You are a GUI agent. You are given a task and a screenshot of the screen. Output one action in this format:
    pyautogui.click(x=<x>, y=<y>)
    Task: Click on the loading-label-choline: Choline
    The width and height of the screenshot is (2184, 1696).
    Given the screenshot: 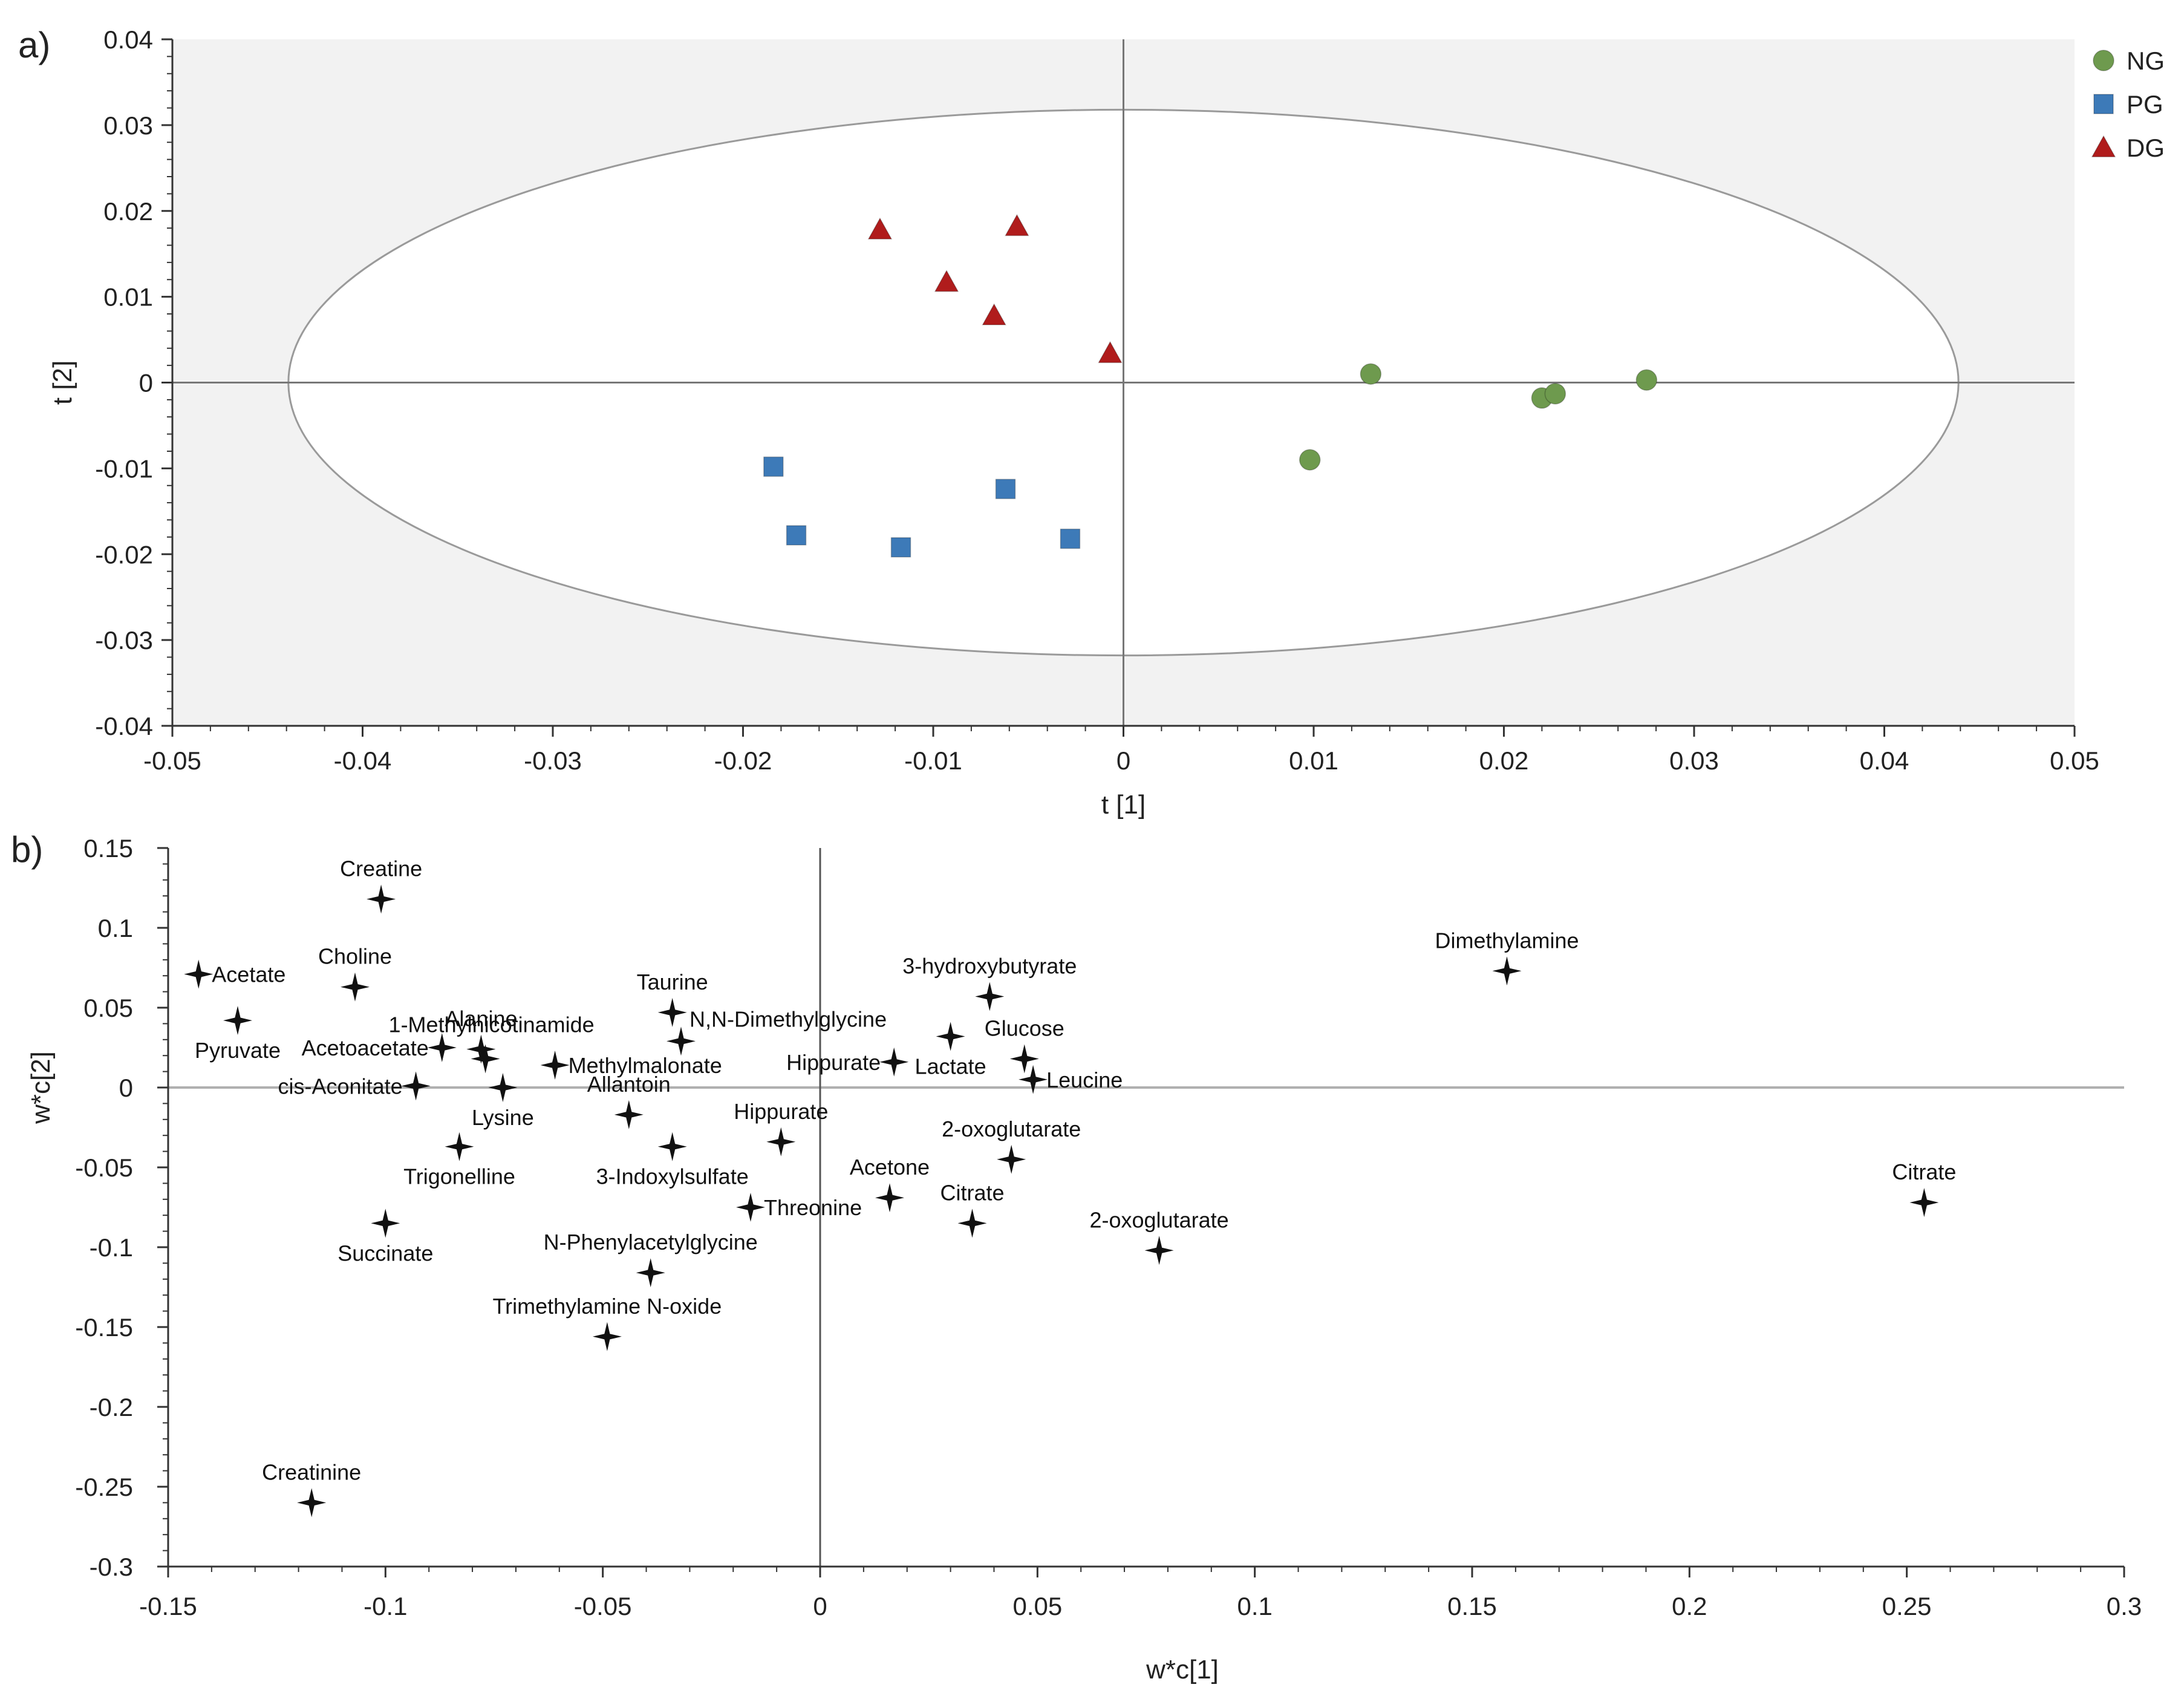 What is the action you would take?
    pyautogui.click(x=355, y=957)
    